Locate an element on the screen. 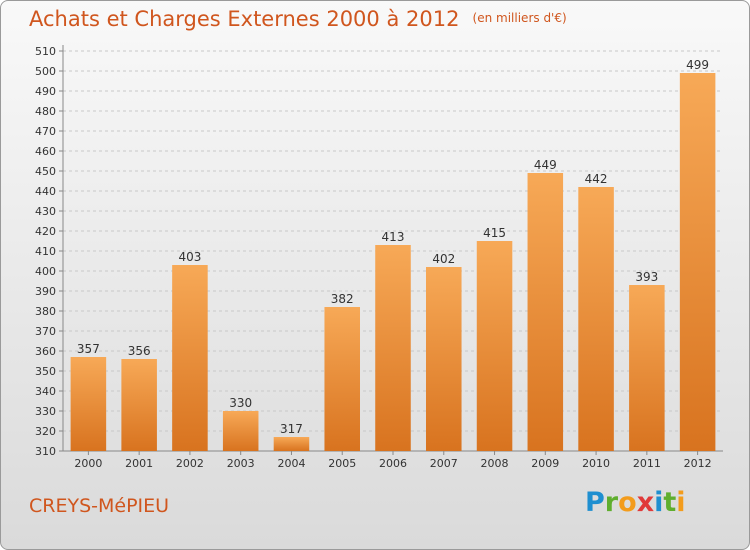  x-tick-label: 2007 is located at coordinates (444, 463).